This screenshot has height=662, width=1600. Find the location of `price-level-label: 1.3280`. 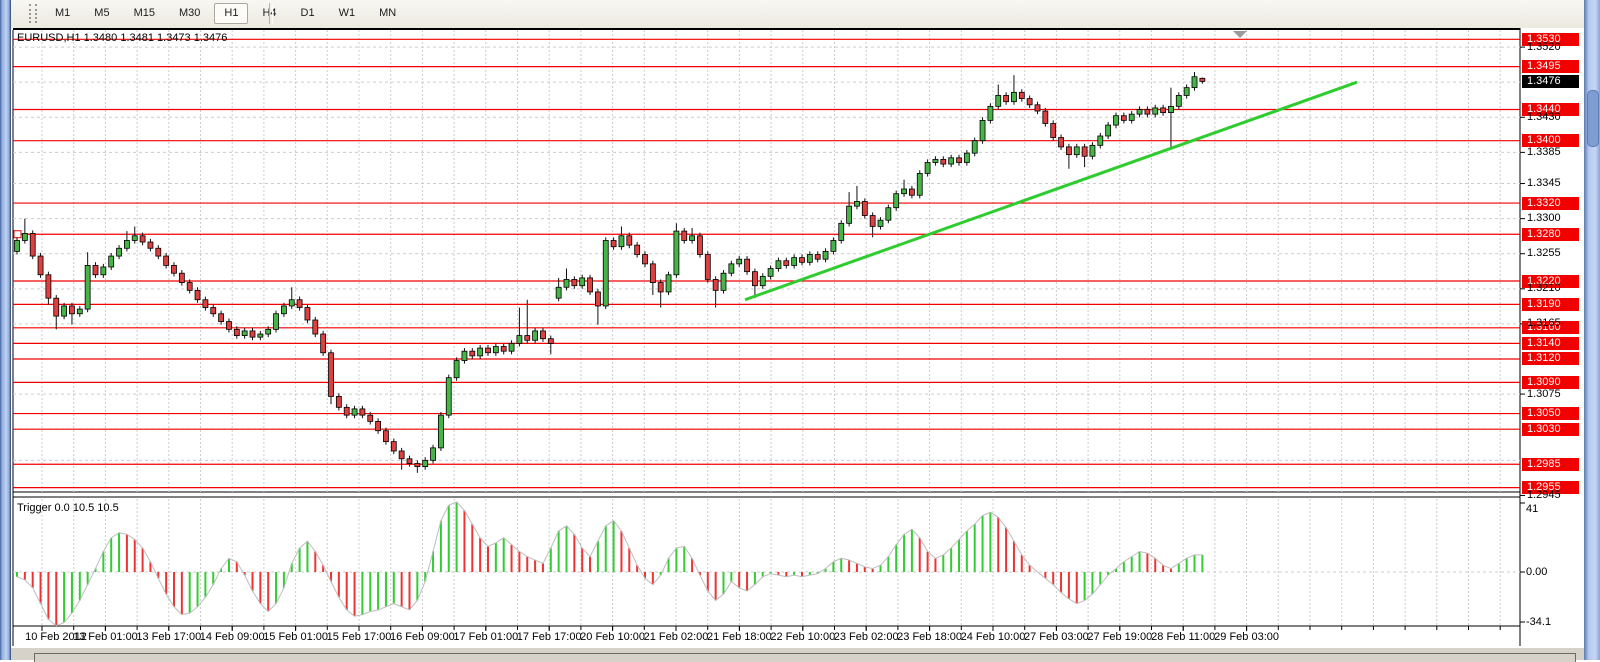

price-level-label: 1.3280 is located at coordinates (1550, 234).